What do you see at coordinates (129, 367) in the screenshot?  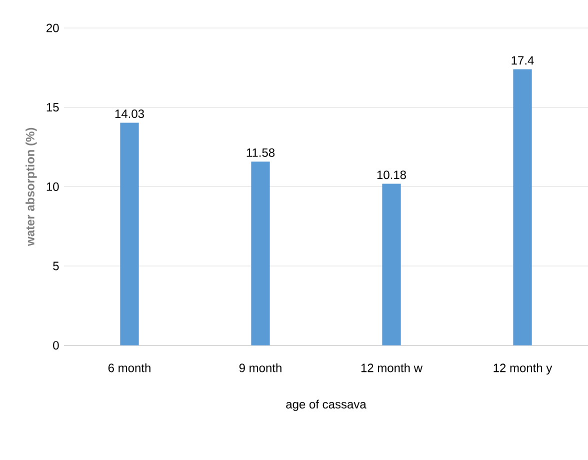 I see `x-tick-label: 6 month` at bounding box center [129, 367].